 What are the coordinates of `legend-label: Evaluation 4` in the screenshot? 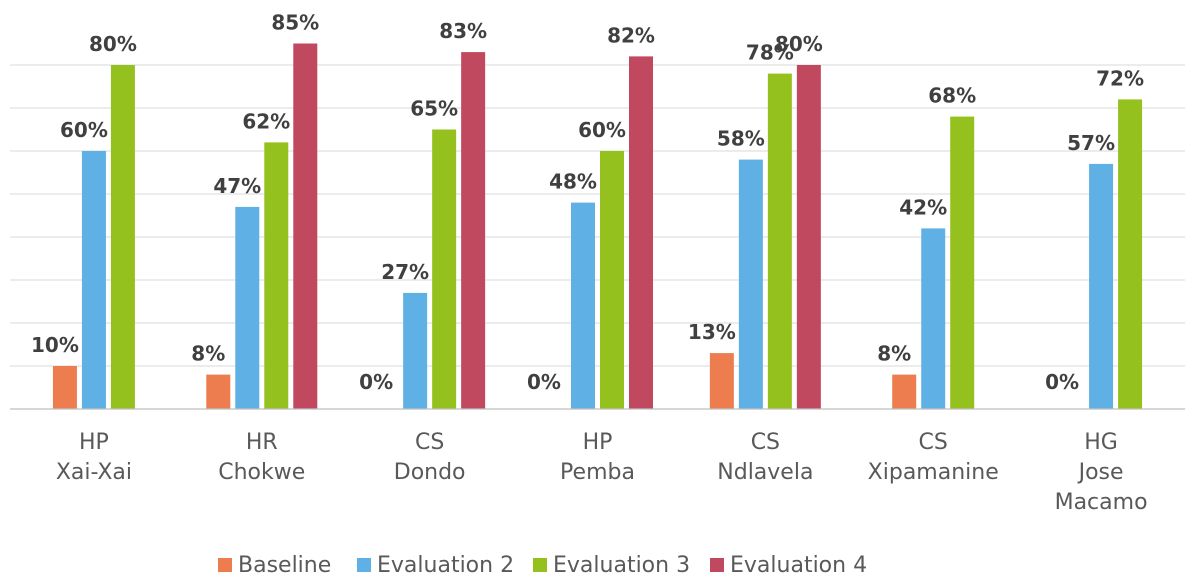 It's located at (798, 565).